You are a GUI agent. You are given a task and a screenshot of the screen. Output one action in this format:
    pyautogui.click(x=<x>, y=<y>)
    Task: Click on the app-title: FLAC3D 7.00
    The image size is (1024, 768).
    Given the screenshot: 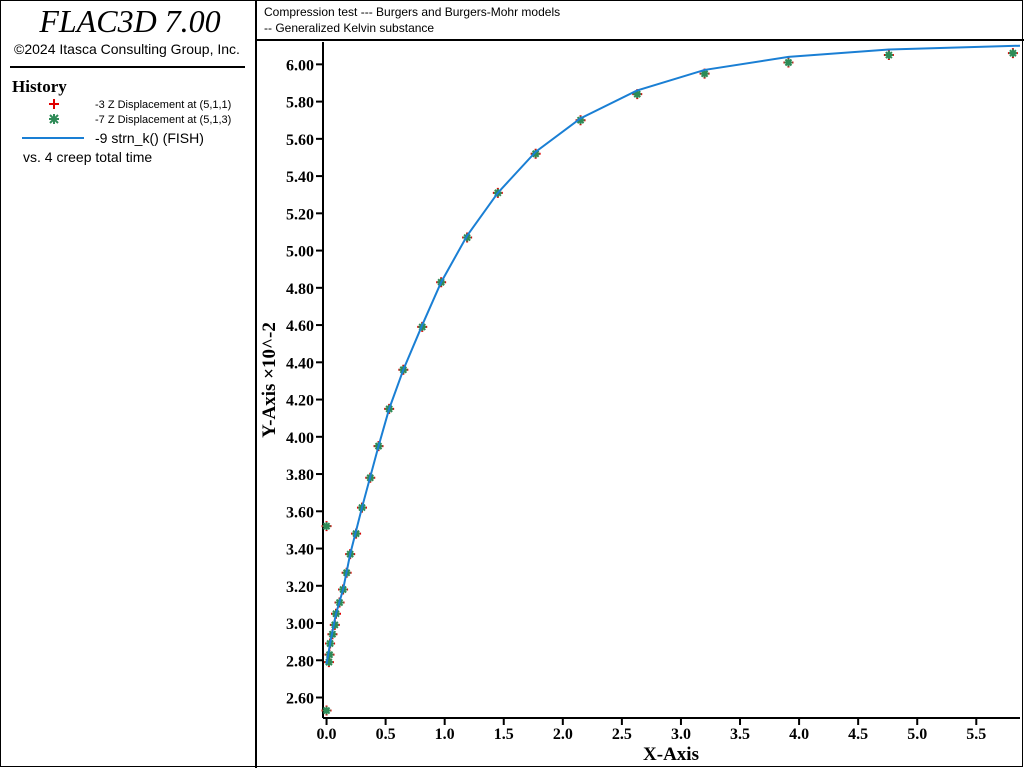 What is the action you would take?
    pyautogui.click(x=129, y=21)
    